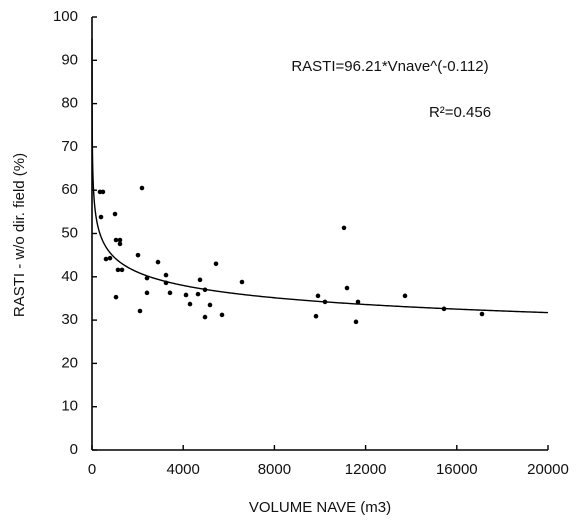  I want to click on y-tick-label: 0, so click(74, 449).